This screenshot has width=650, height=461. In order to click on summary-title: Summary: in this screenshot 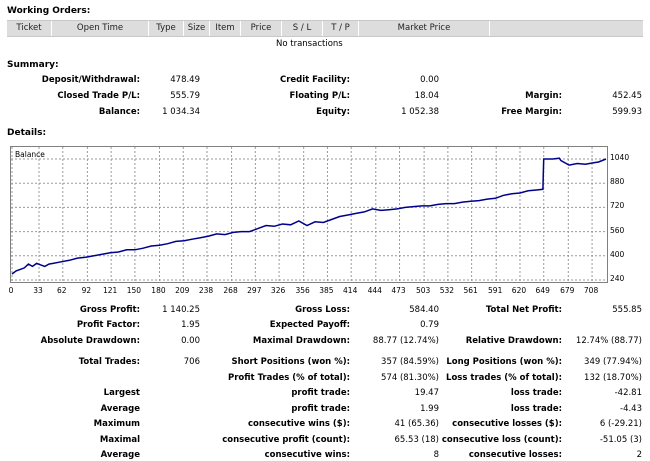, I will do `click(33, 65)`.